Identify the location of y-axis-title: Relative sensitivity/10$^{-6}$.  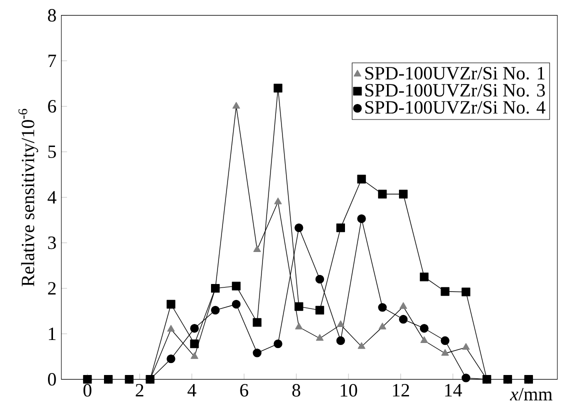
(28, 197).